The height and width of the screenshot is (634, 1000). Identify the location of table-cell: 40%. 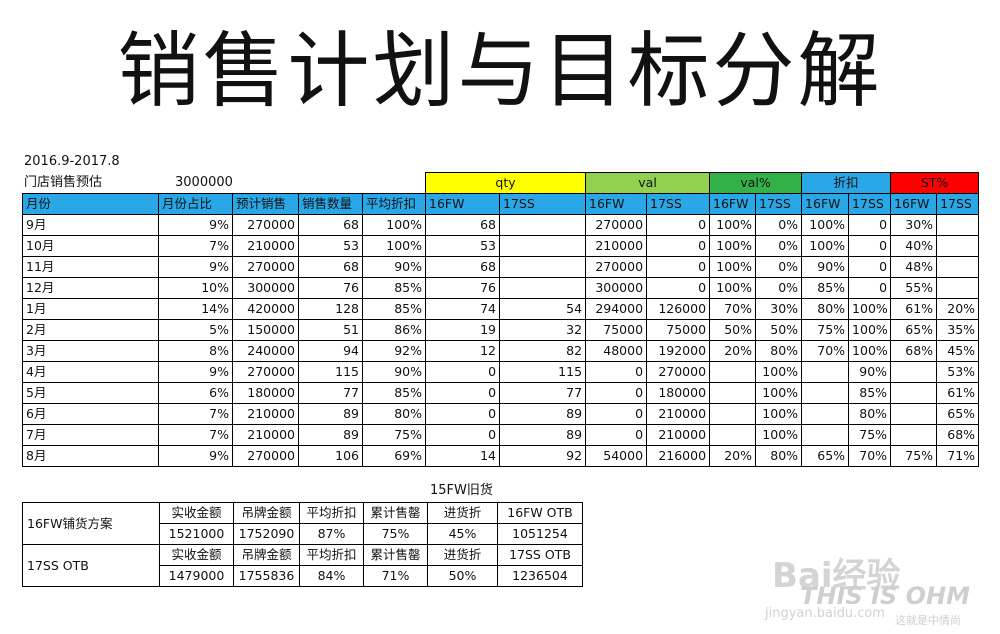
(914, 246).